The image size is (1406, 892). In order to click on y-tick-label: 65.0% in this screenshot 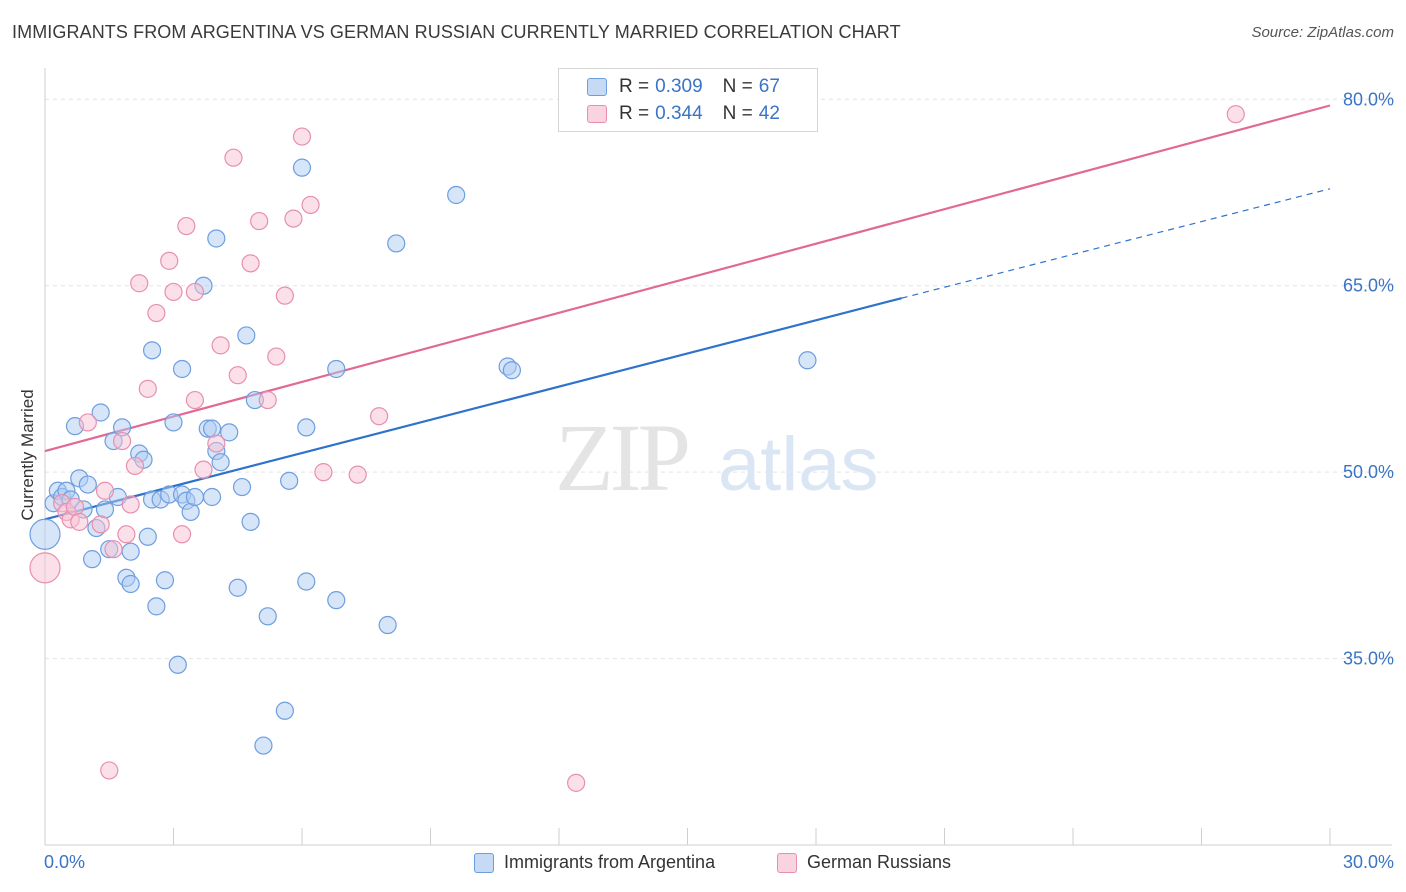, I will do `click(1368, 286)`.